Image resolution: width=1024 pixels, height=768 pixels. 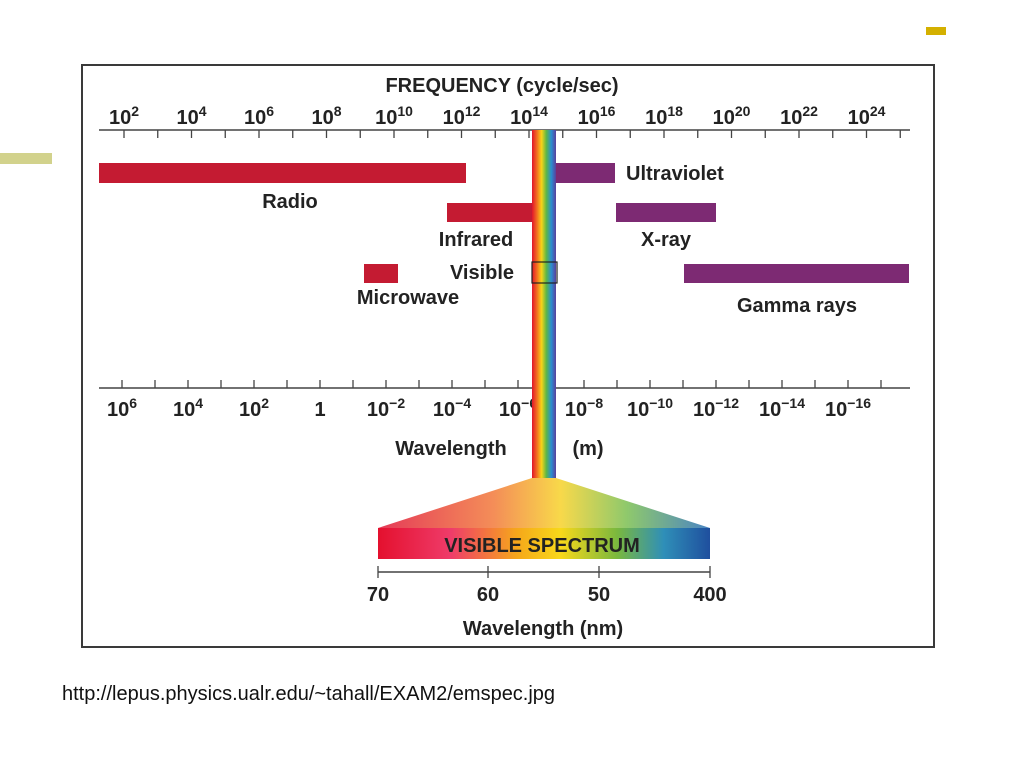 I want to click on gamma-band, so click(x=796, y=273).